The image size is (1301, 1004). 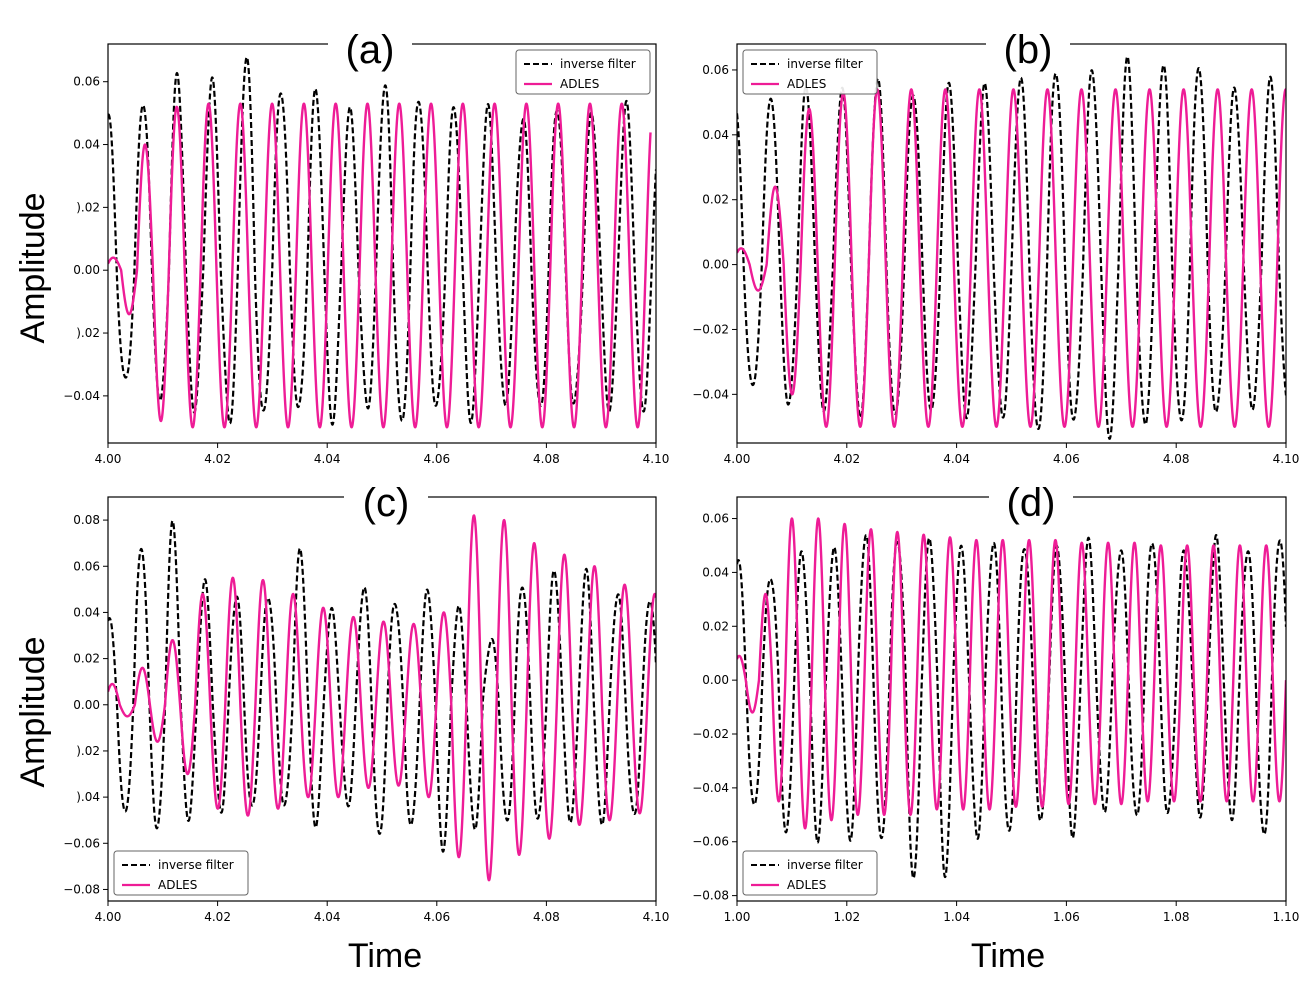 What do you see at coordinates (810, 72) in the screenshot?
I see `legend-b: inverse filter ADLES` at bounding box center [810, 72].